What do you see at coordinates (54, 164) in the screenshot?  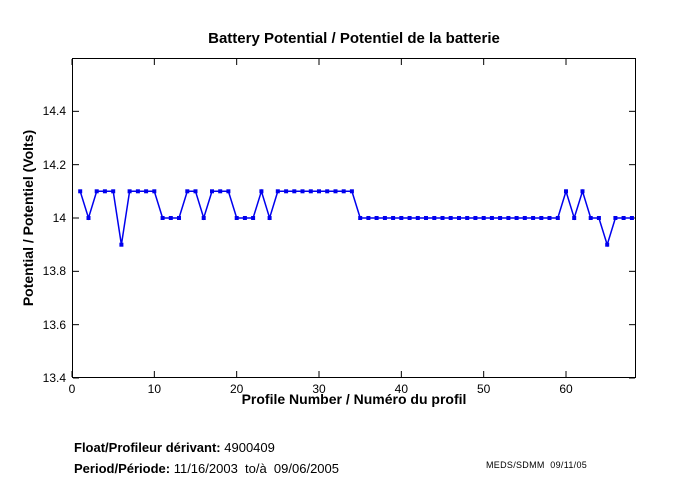 I see `y-tick-label: 14.2` at bounding box center [54, 164].